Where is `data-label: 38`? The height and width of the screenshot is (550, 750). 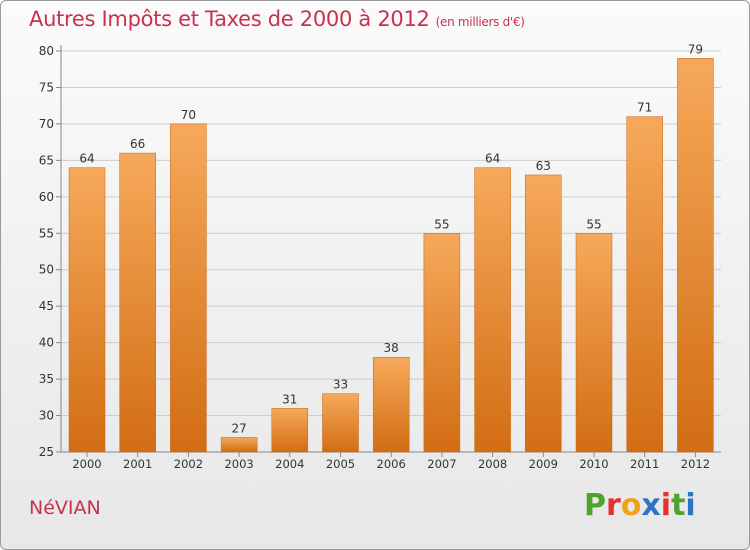
data-label: 38 is located at coordinates (391, 348).